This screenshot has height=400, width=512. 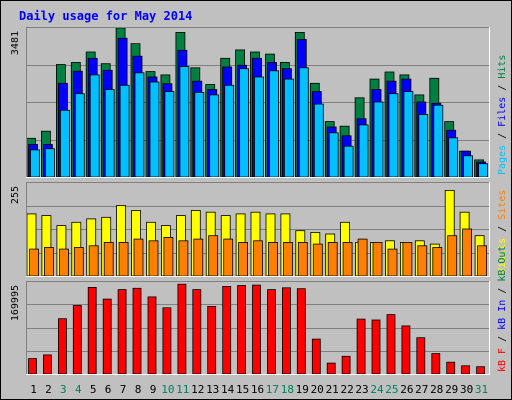 I want to click on panel-max-label: 3481, so click(x=15, y=43).